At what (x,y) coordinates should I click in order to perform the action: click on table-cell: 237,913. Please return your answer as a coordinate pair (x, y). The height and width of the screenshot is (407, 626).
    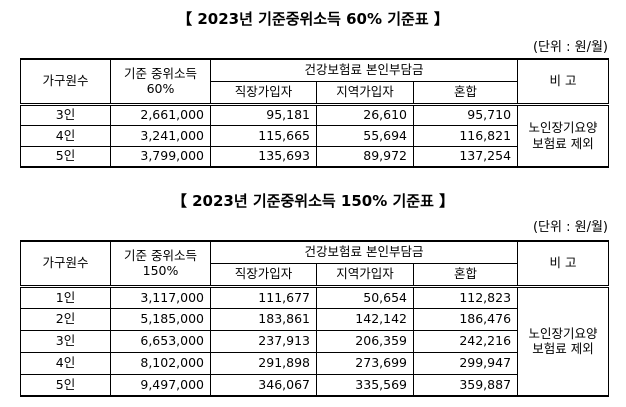
    Looking at the image, I should click on (263, 341).